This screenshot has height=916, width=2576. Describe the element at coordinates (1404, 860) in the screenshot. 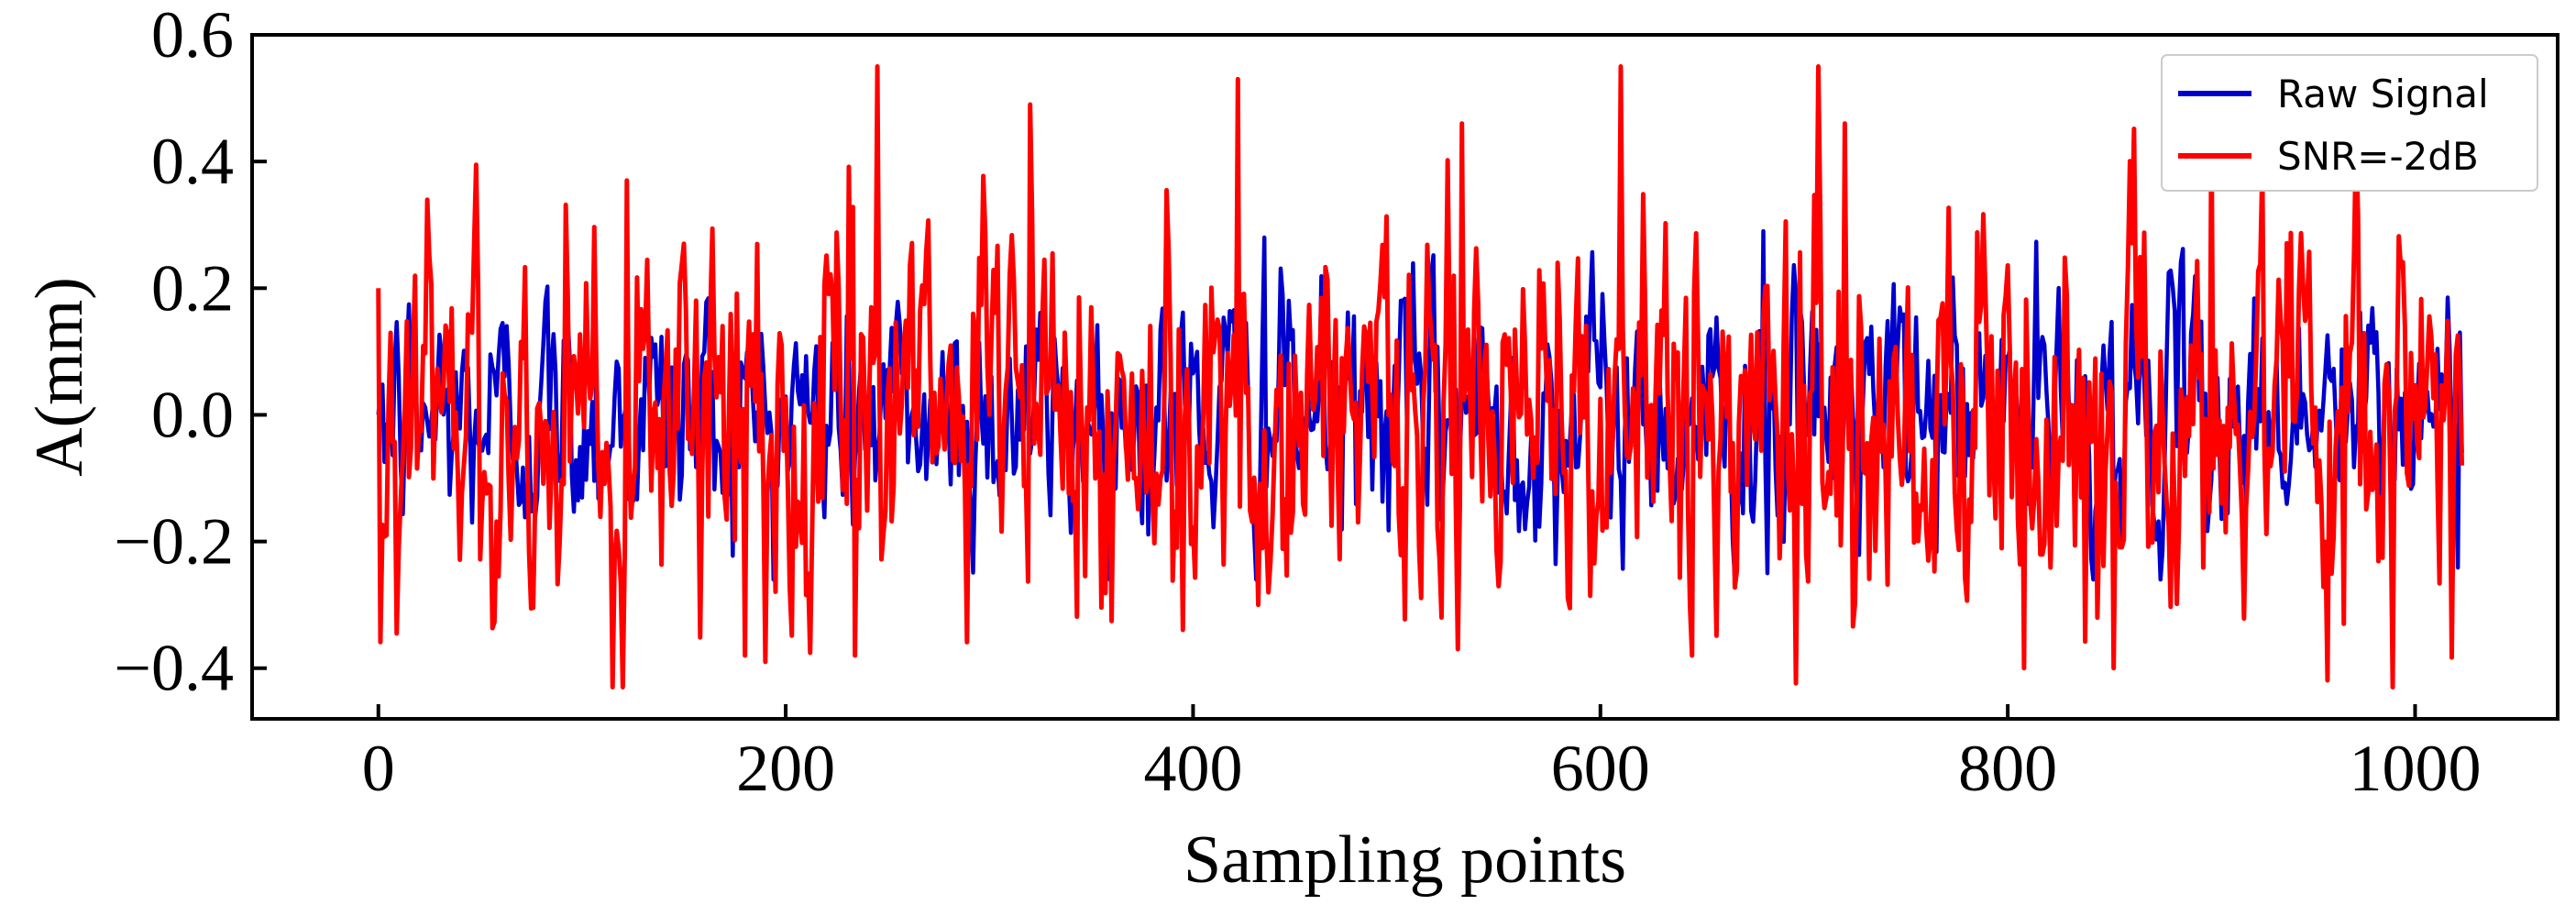

I see `x-axis-title: Sampling points` at that location.